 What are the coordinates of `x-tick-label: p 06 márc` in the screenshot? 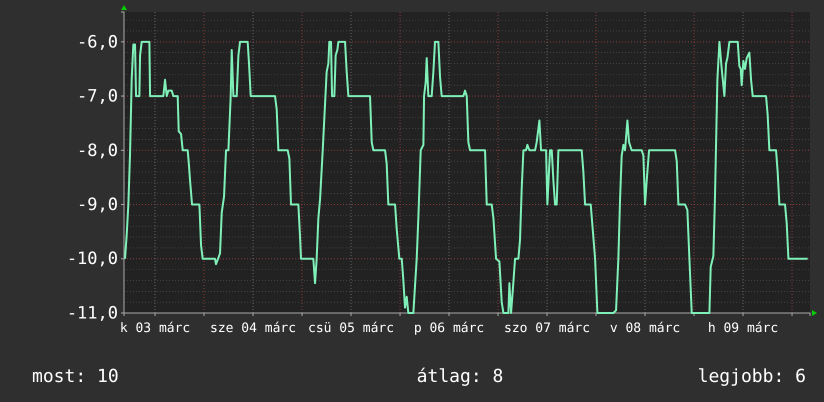 It's located at (449, 328).